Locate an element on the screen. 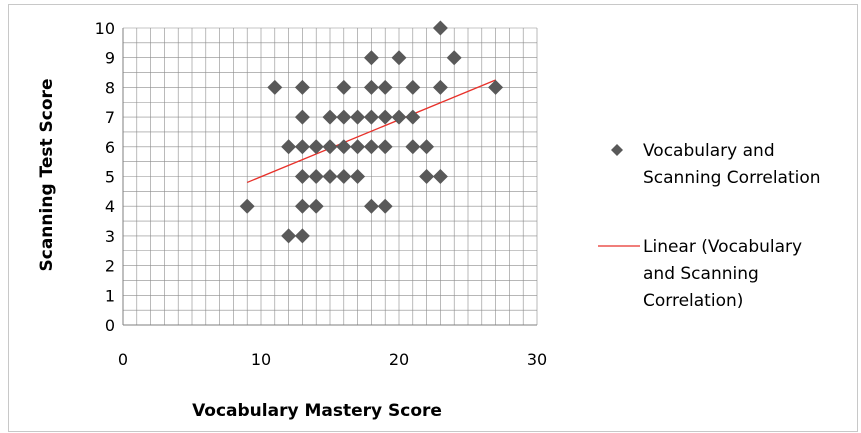 The width and height of the screenshot is (861, 433). y-tick-label: 10 is located at coordinates (105, 28).